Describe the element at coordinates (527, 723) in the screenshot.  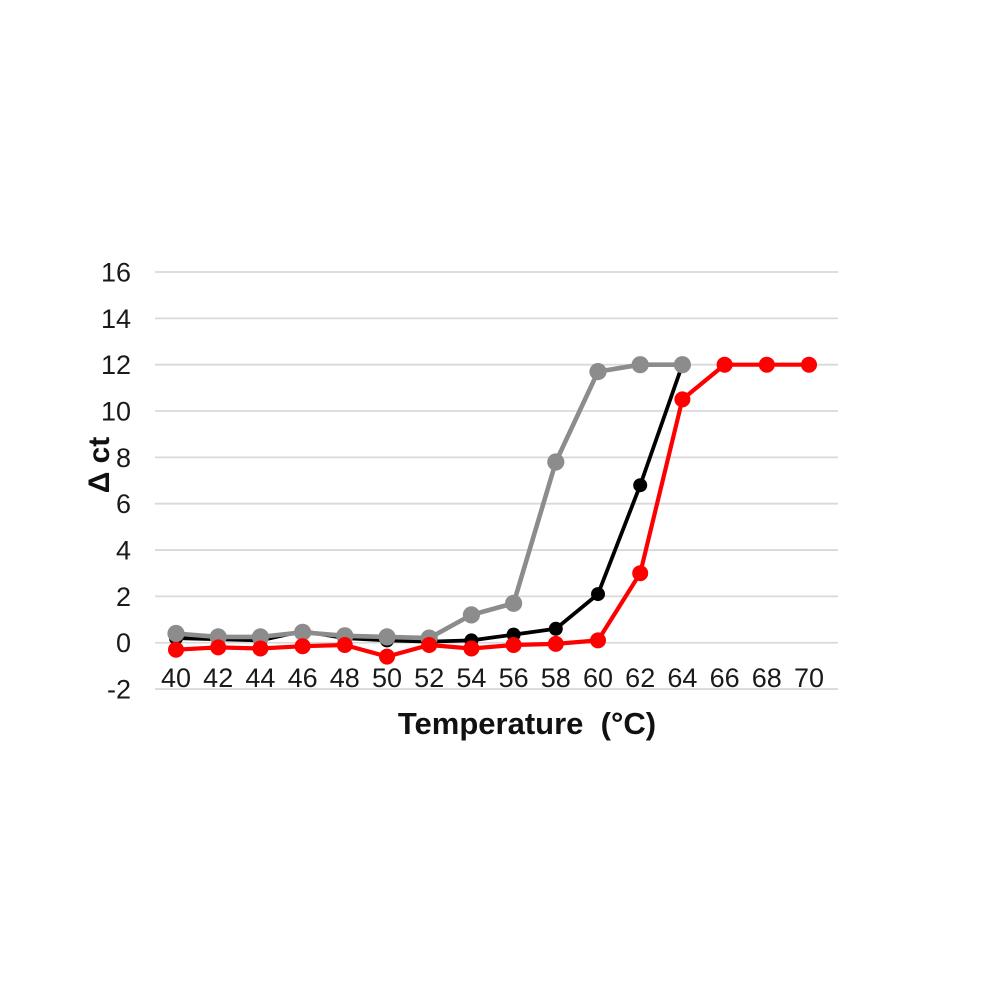
I see `x-axis-title: Temperature (°C)` at that location.